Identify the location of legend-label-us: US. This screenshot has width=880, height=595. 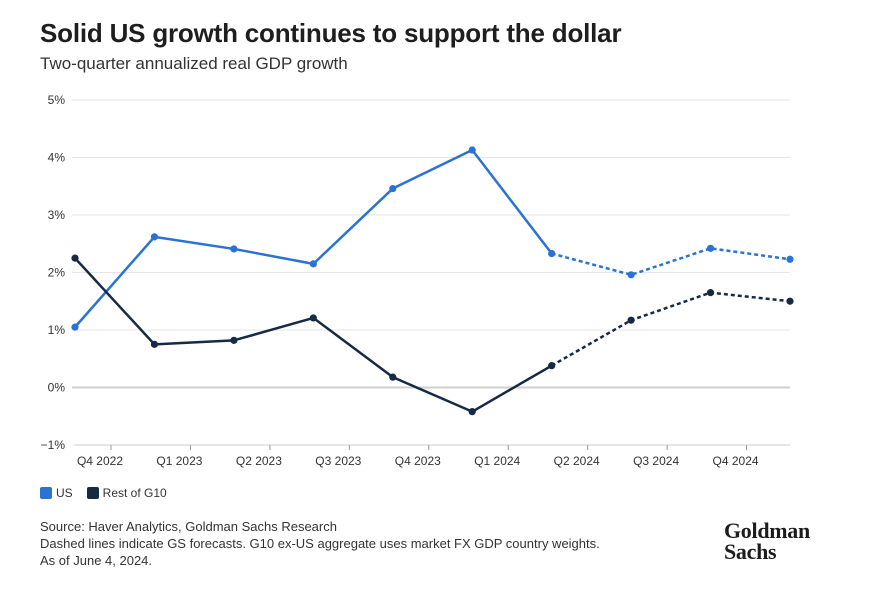
(64, 493).